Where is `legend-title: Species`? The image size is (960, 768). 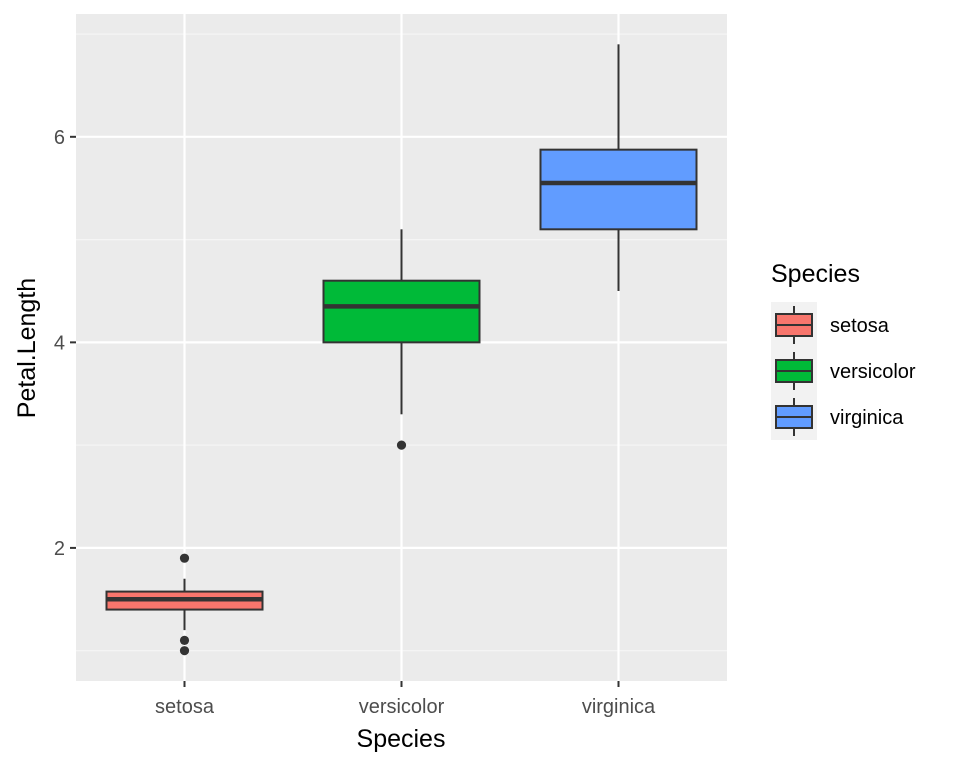
legend-title: Species is located at coordinates (815, 274).